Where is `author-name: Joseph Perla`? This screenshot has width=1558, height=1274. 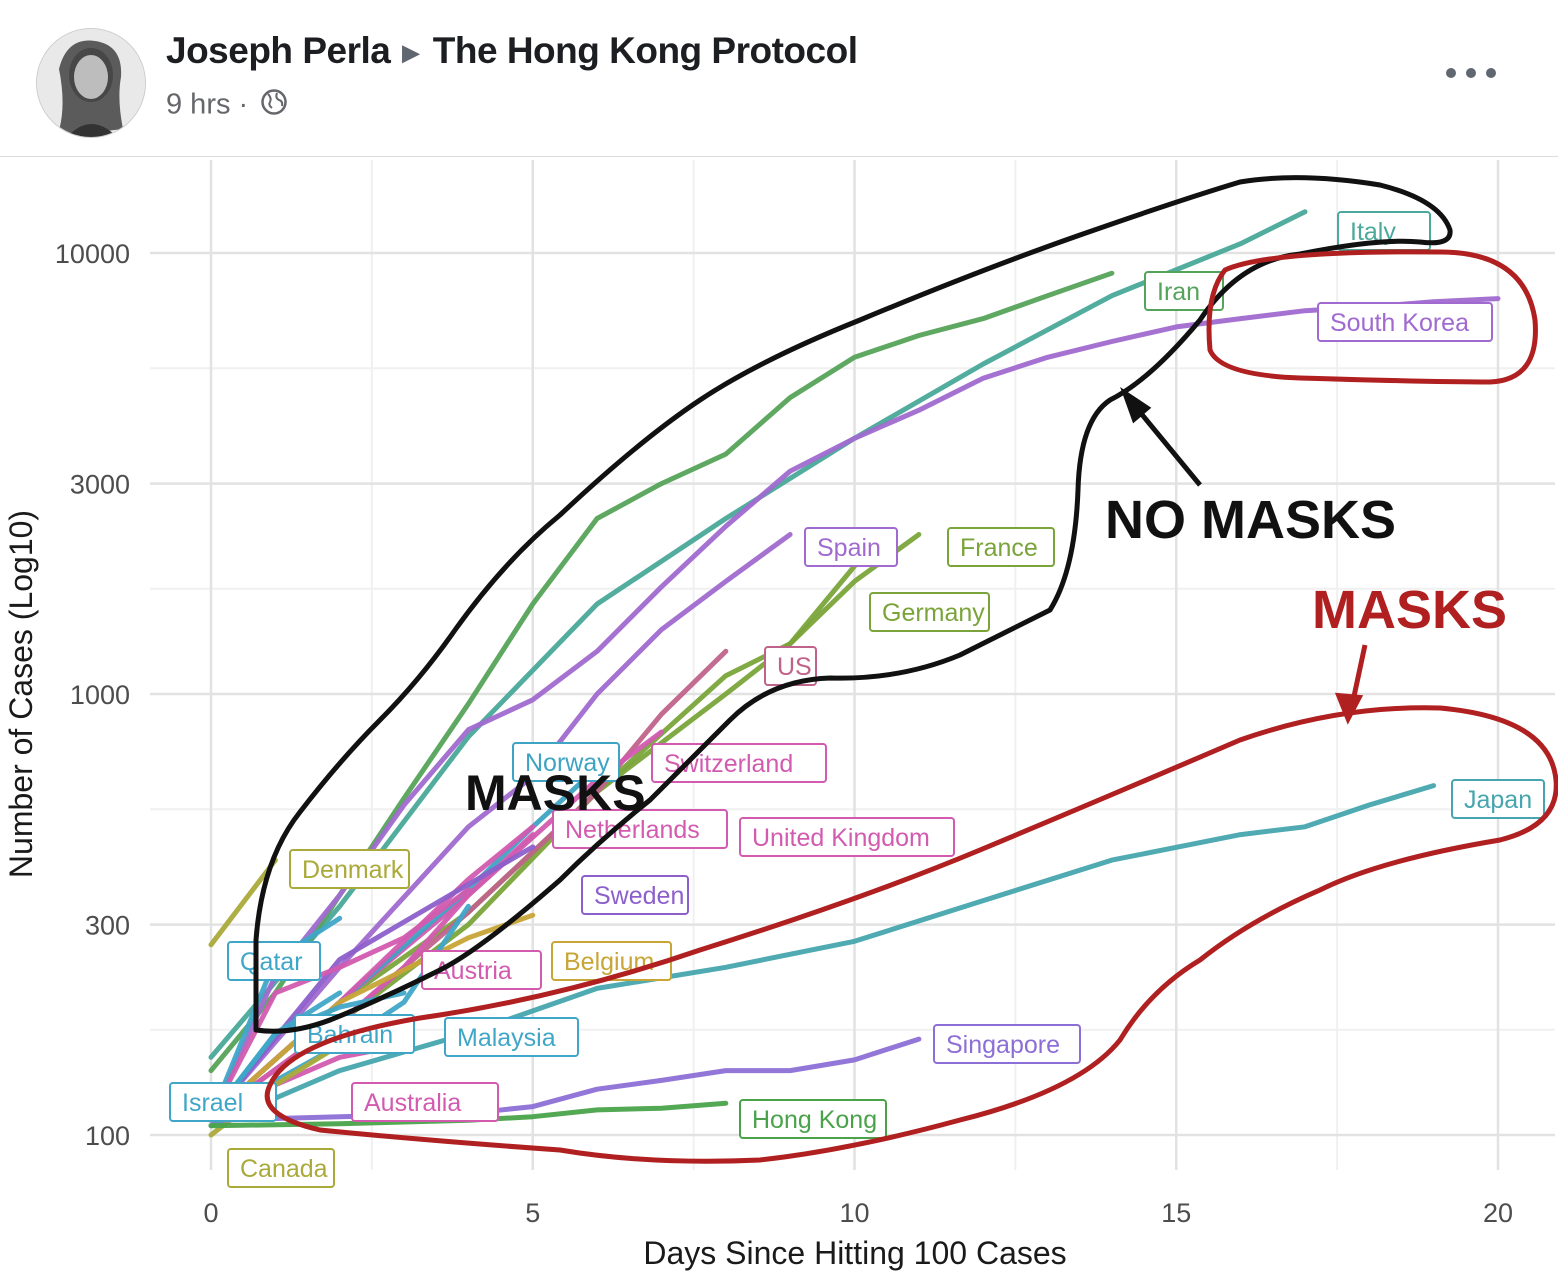
author-name: Joseph Perla is located at coordinates (278, 50).